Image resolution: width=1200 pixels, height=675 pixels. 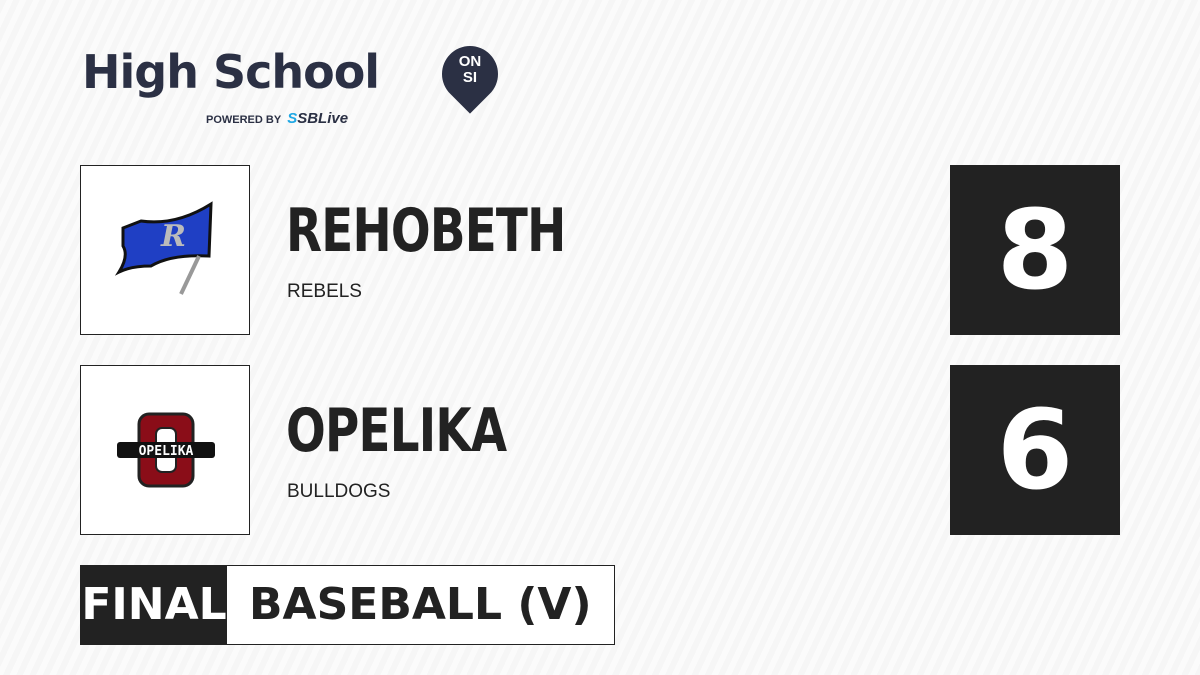 I want to click on badge-top: ON, so click(x=470, y=61).